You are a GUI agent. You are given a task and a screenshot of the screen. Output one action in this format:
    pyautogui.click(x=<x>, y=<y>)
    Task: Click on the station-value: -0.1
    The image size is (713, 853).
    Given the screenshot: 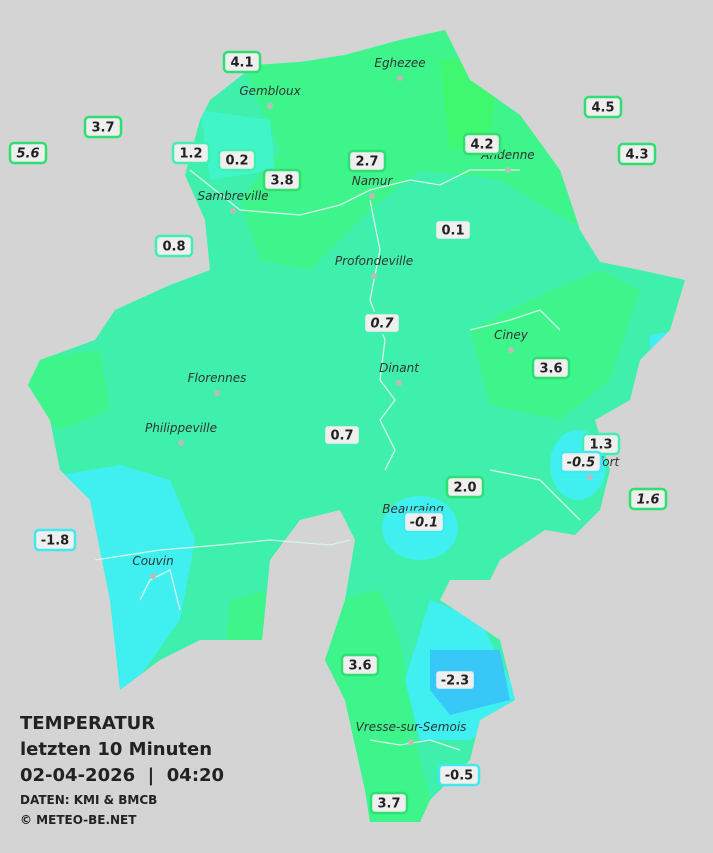 What is the action you would take?
    pyautogui.click(x=424, y=523)
    